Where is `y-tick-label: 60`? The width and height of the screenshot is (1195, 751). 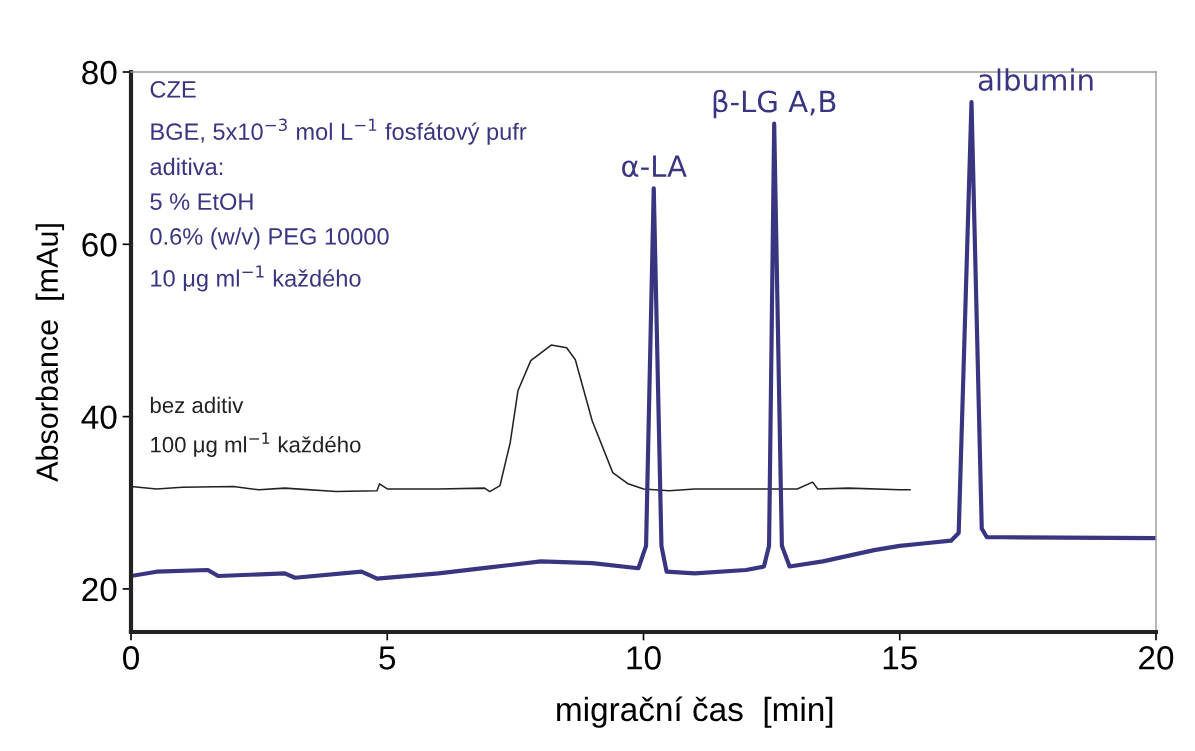
y-tick-label: 60 is located at coordinates (99, 245).